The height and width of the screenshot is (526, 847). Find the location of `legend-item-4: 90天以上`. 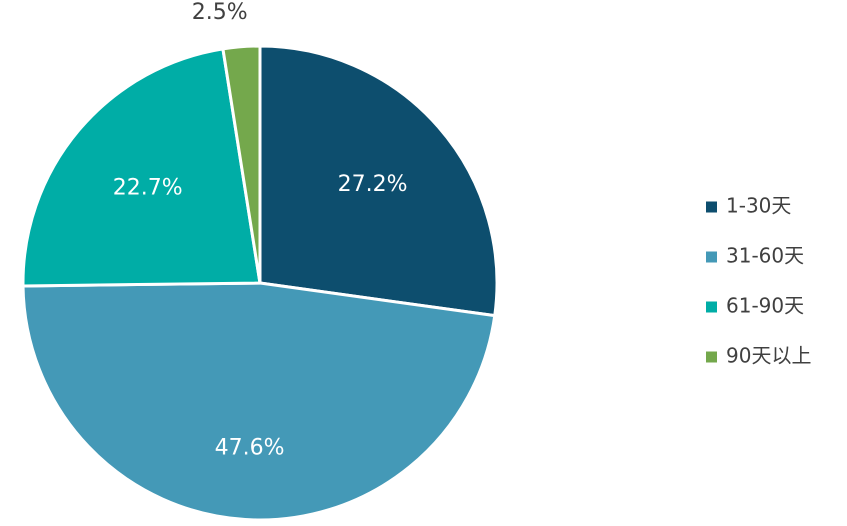

legend-item-4: 90天以上 is located at coordinates (758, 356).